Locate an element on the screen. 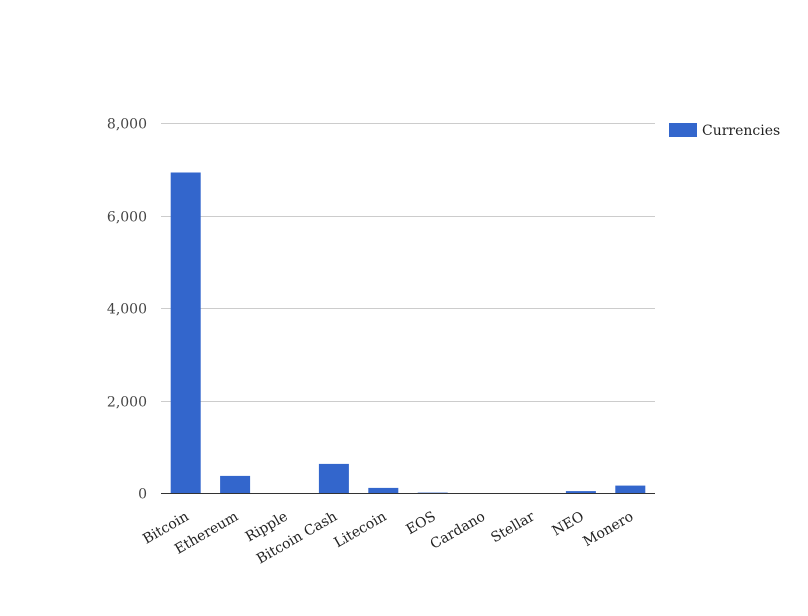 Image resolution: width=808 pixels, height=616 pixels. y-tick-label: 4,000 is located at coordinates (127, 310).